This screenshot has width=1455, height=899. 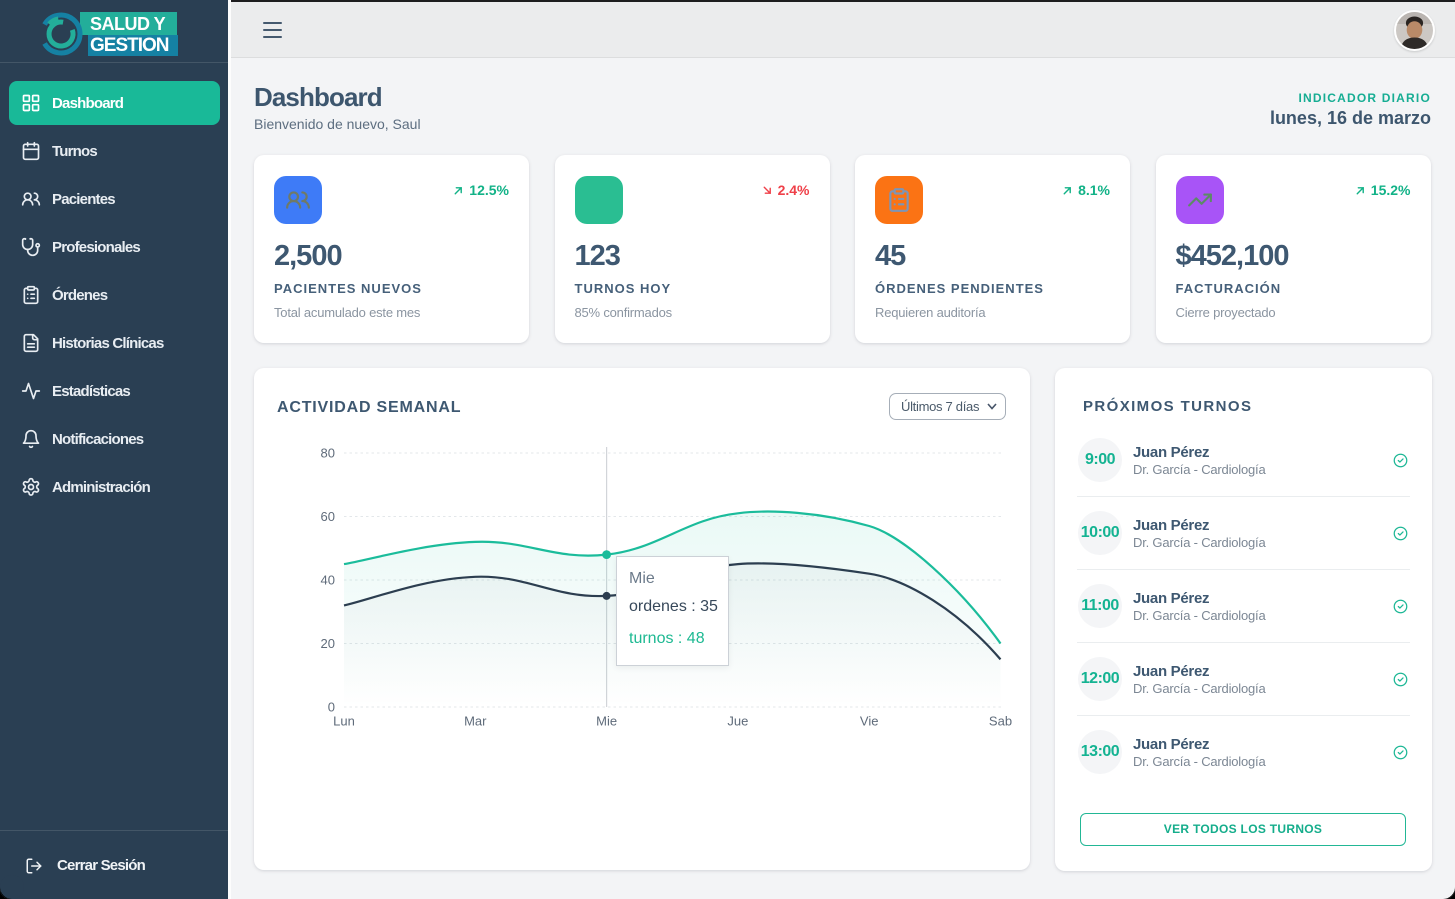 What do you see at coordinates (869, 721) in the screenshot?
I see `svg-text: Vie` at bounding box center [869, 721].